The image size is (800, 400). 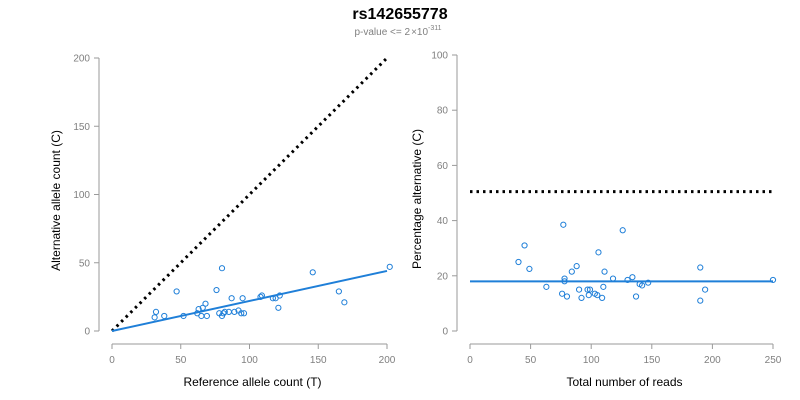 What do you see at coordinates (399, 14) in the screenshot?
I see `chart-title: rs142655778` at bounding box center [399, 14].